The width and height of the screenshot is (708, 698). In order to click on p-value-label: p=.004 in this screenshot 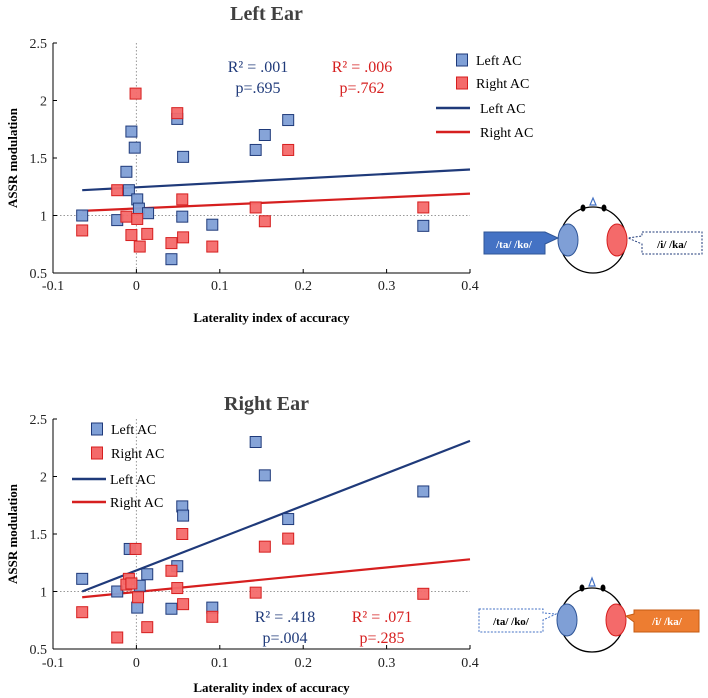, I will do `click(284, 638)`.